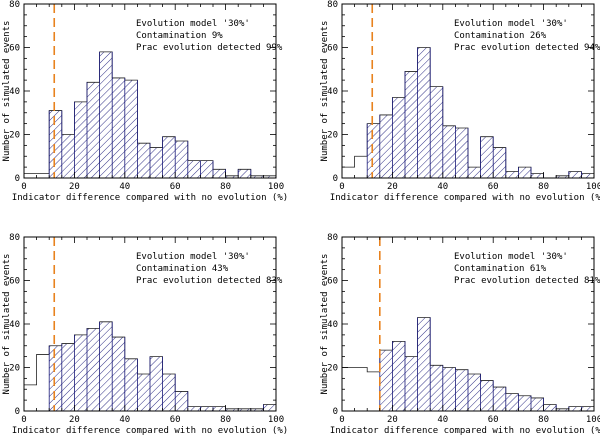 This screenshot has width=600, height=437. Describe the element at coordinates (527, 48) in the screenshot. I see `annotation-line: Prac evolution detected 94%` at that location.